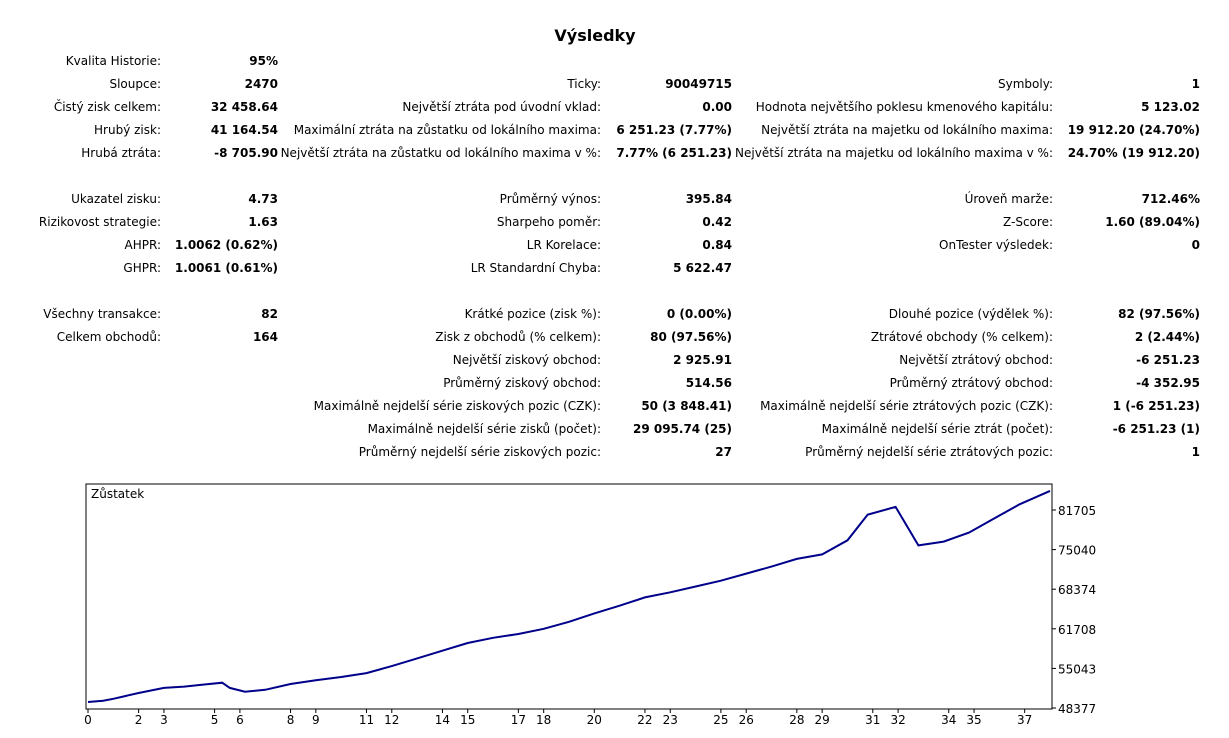  Describe the element at coordinates (142, 245) in the screenshot. I see `stat-label: AHPR:` at that location.